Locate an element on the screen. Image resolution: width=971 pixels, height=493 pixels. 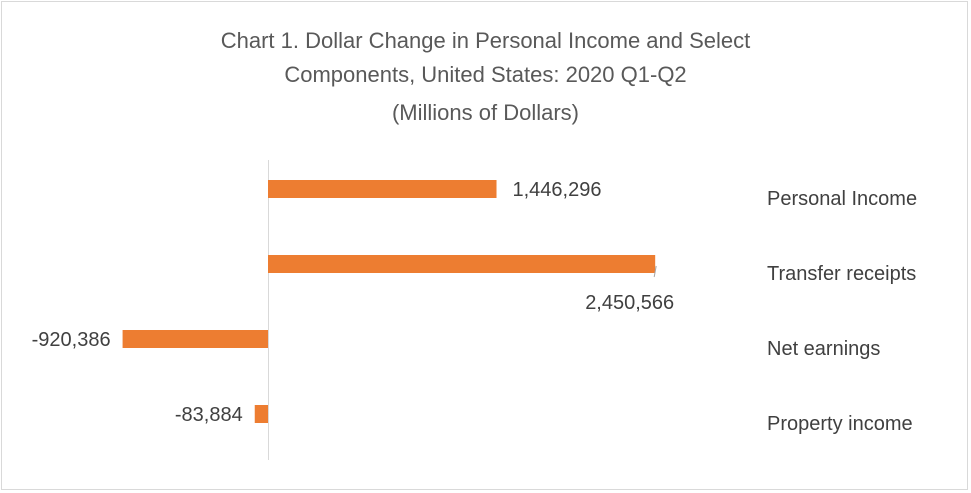
data-label-0: 1,446,296 is located at coordinates (557, 190).